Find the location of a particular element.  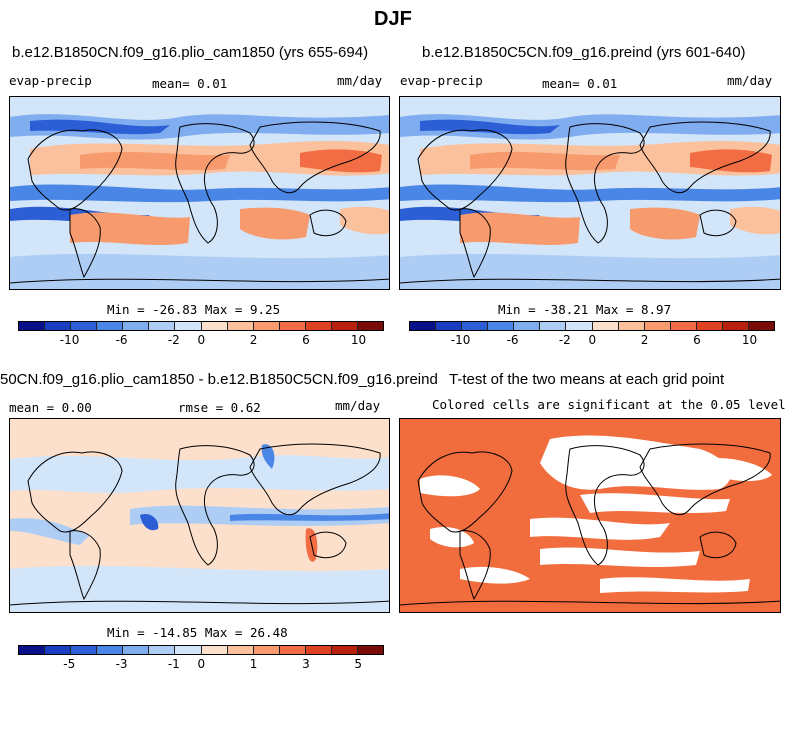

panel2-units-label: mm/day is located at coordinates (750, 80).